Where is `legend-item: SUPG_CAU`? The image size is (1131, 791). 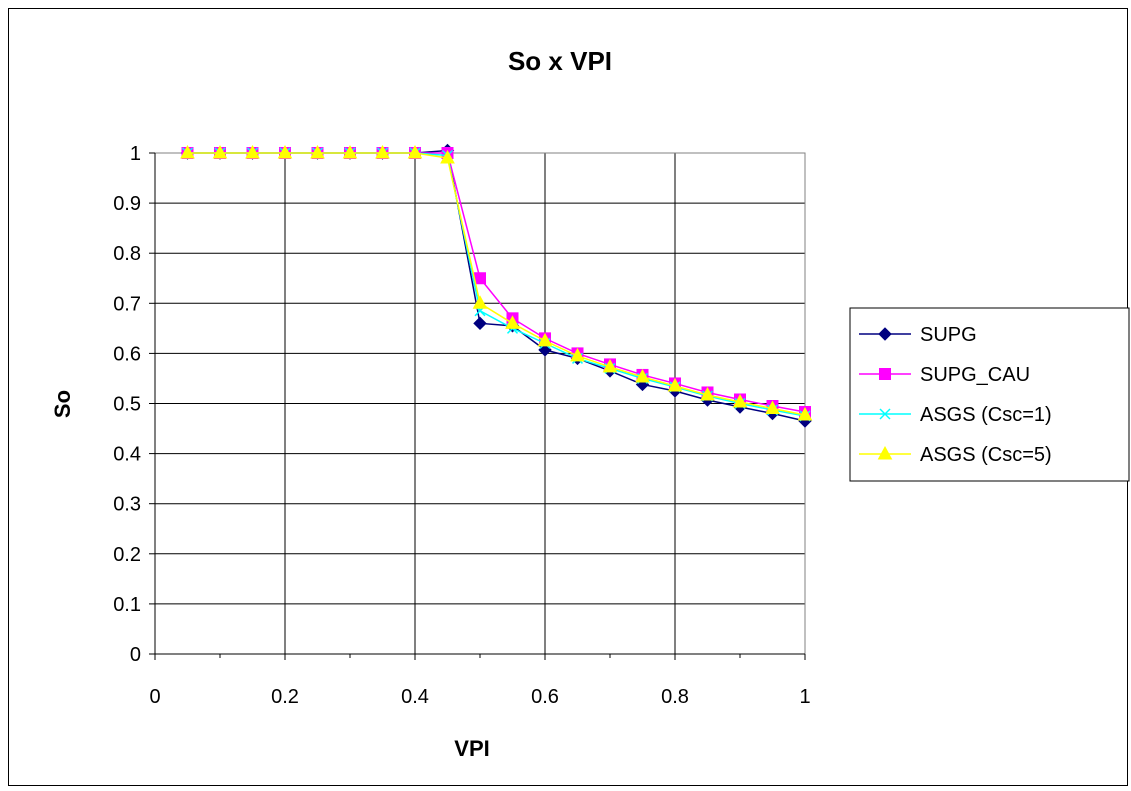 legend-item: SUPG_CAU is located at coordinates (944, 375).